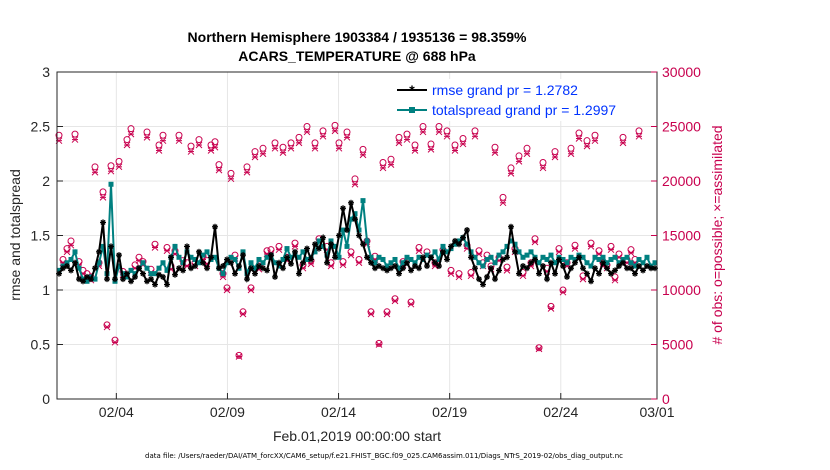  What do you see at coordinates (449, 412) in the screenshot?
I see `x-tick-label: 02/19` at bounding box center [449, 412].